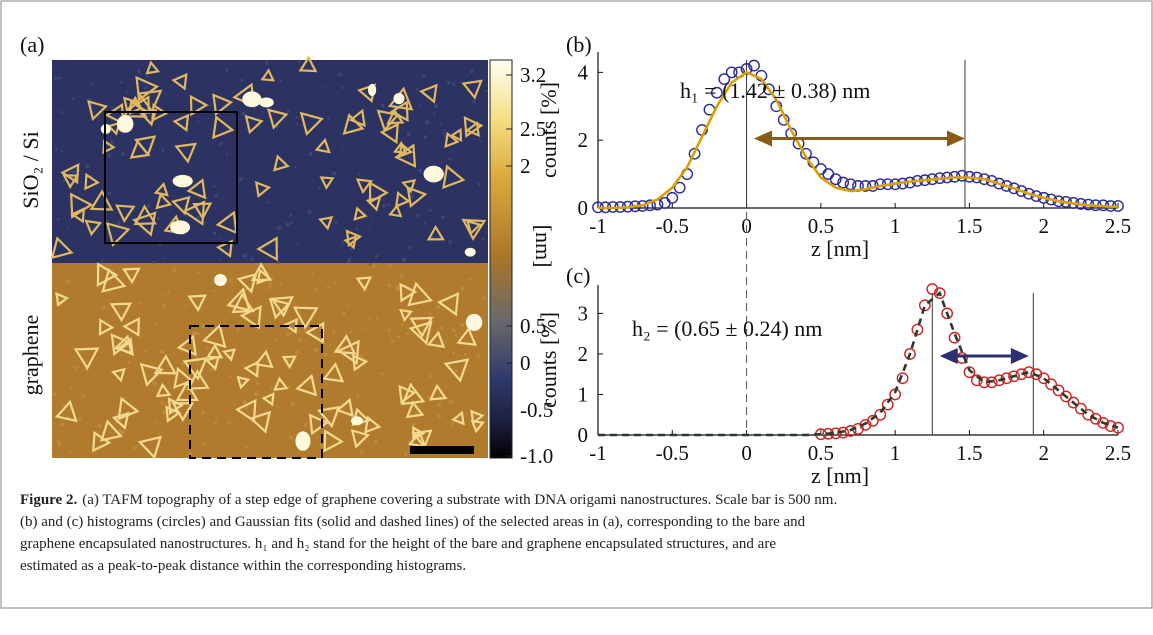  I want to click on y-axis-label: counts [%], so click(548, 130).